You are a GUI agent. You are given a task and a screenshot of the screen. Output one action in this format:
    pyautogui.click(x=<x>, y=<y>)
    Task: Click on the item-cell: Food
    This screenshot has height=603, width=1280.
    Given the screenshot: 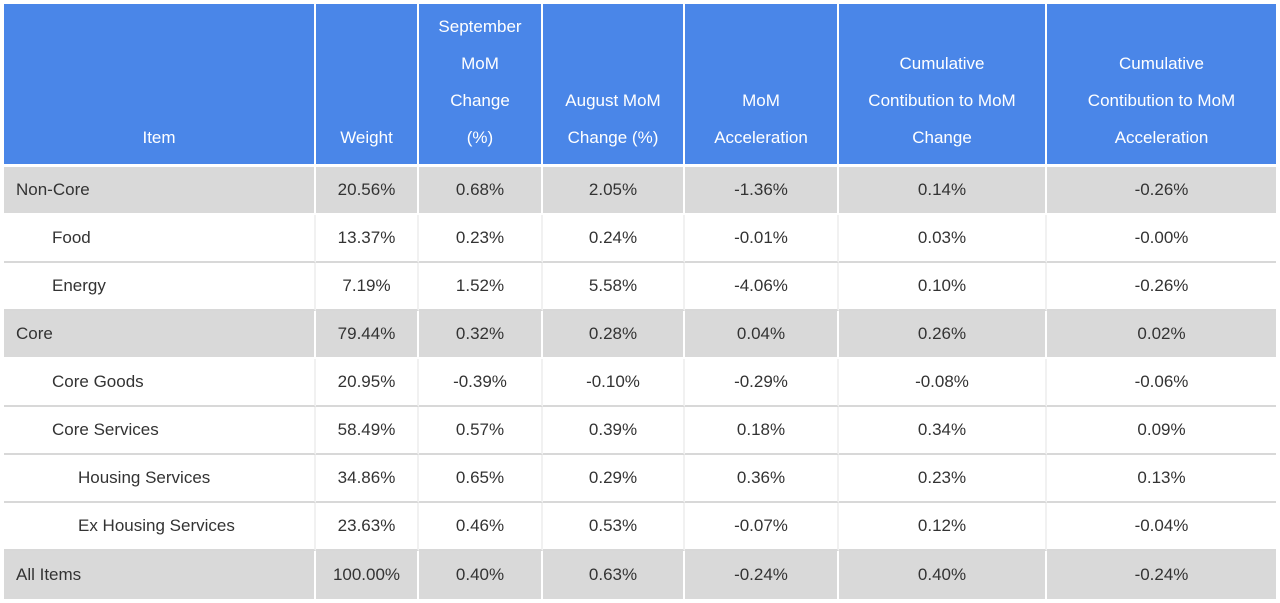 What is the action you would take?
    pyautogui.click(x=160, y=239)
    